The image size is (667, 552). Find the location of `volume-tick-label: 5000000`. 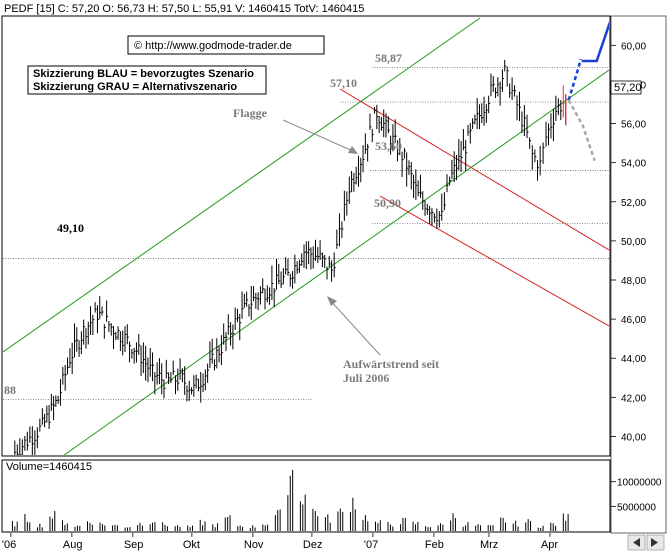

volume-tick-label: 5000000 is located at coordinates (636, 507).